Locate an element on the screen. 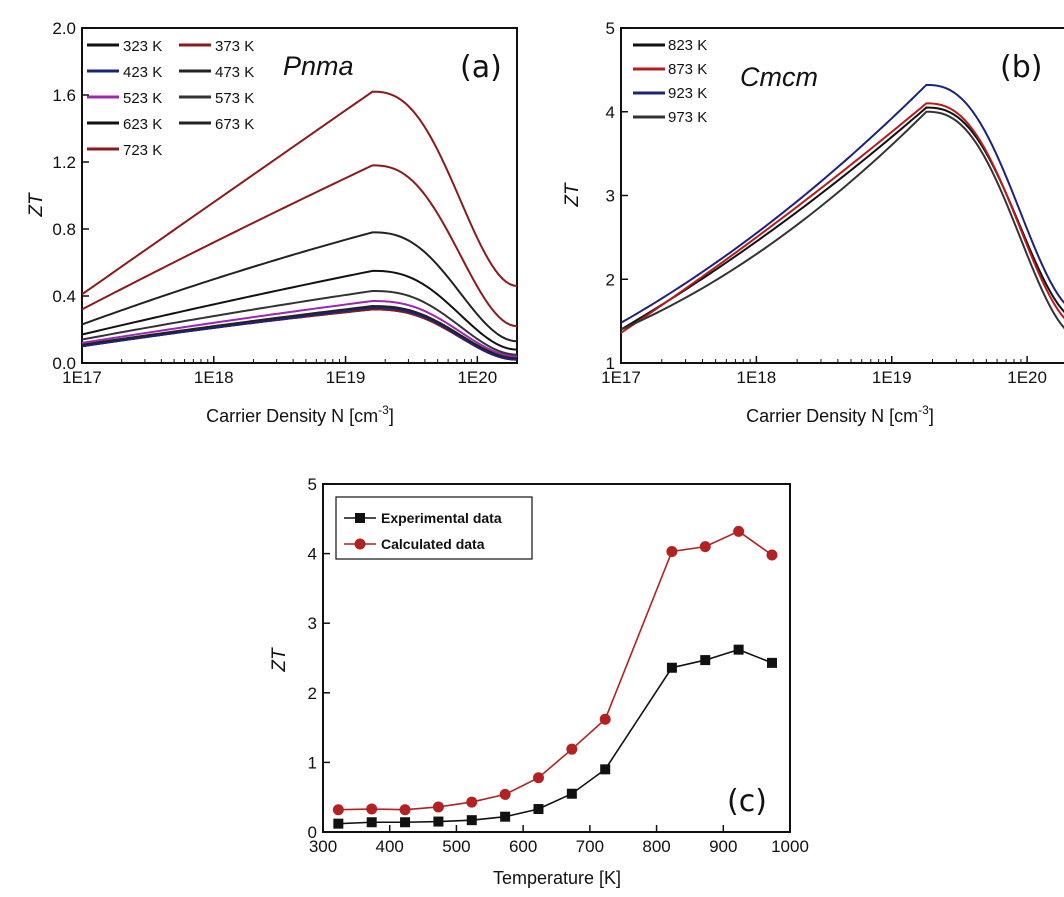 This screenshot has width=1064, height=897. panel-b-legend-label: 873 K is located at coordinates (687, 69).